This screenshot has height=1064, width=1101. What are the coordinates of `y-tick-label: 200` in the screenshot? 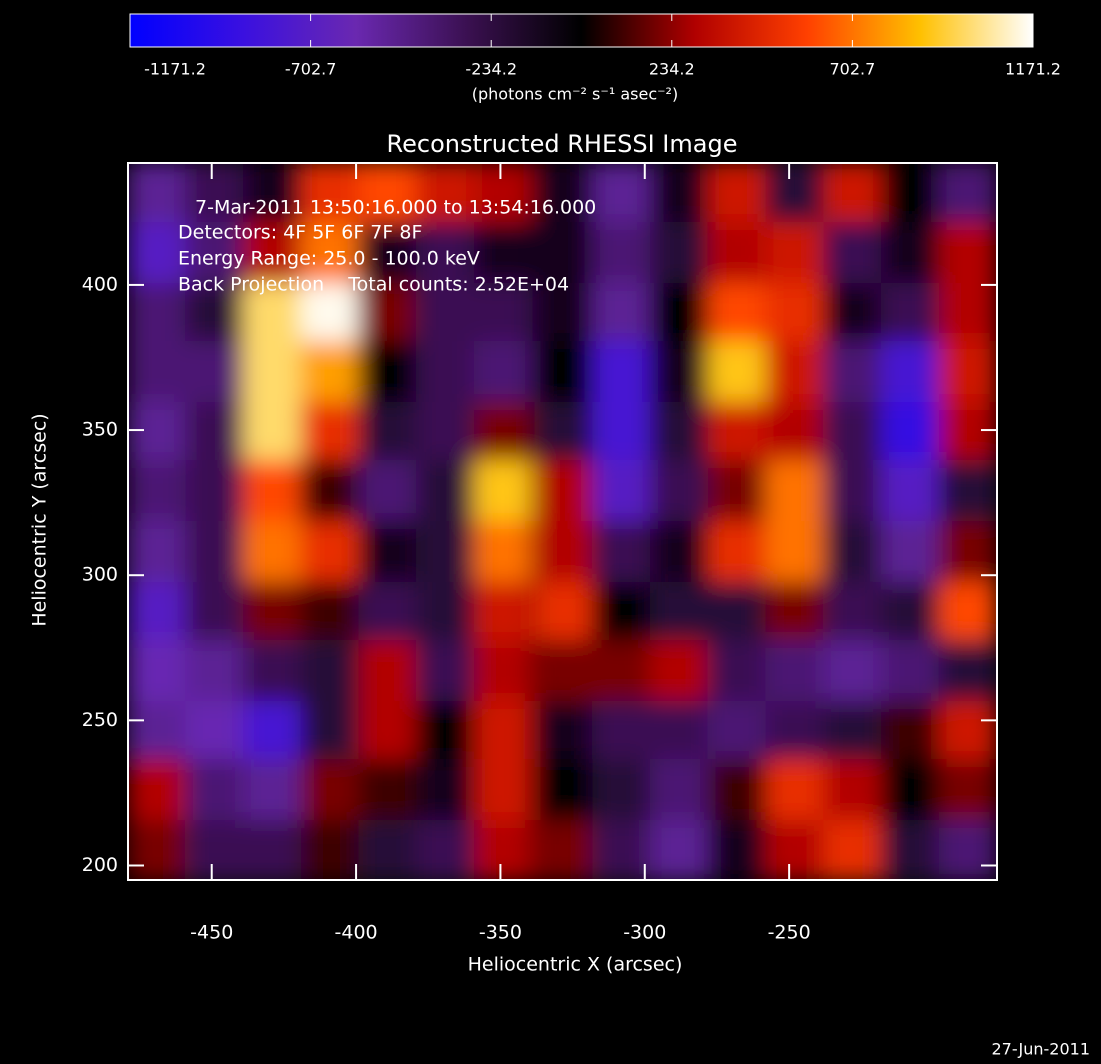 It's located at (100, 865).